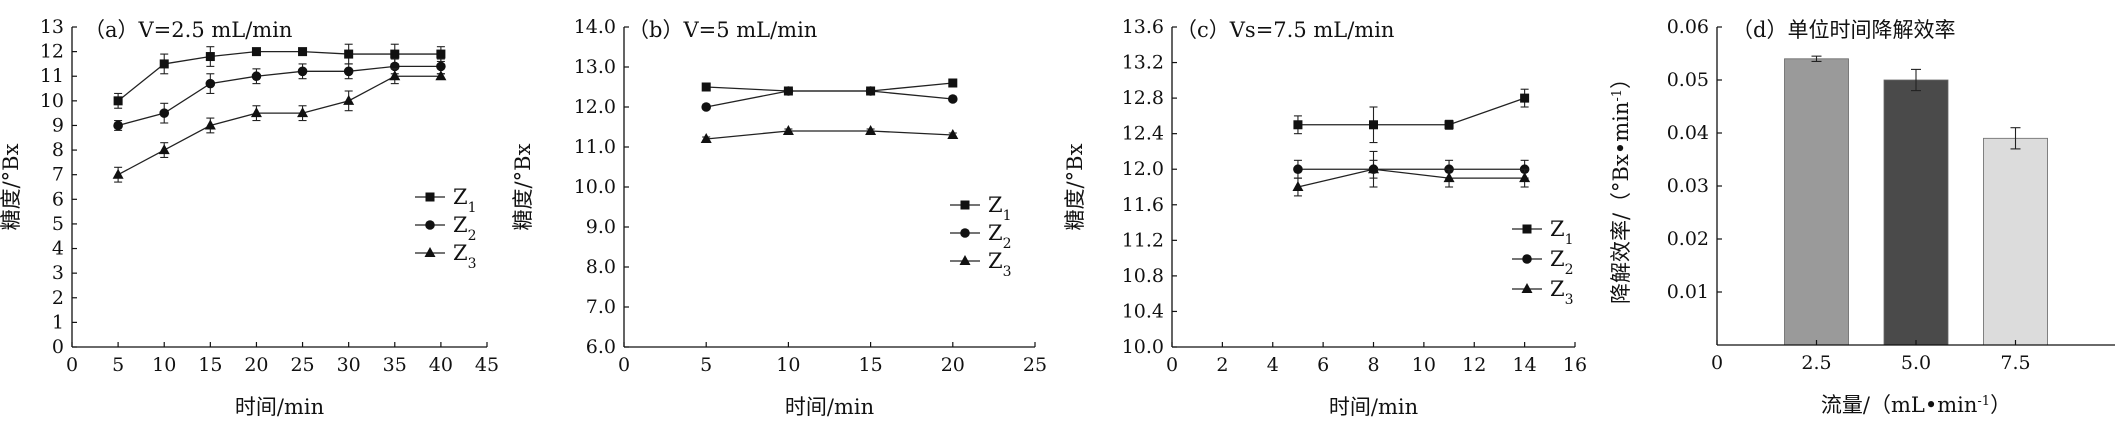  I want to click on panel-d-y-tick-label: 0.05, so click(1688, 80).